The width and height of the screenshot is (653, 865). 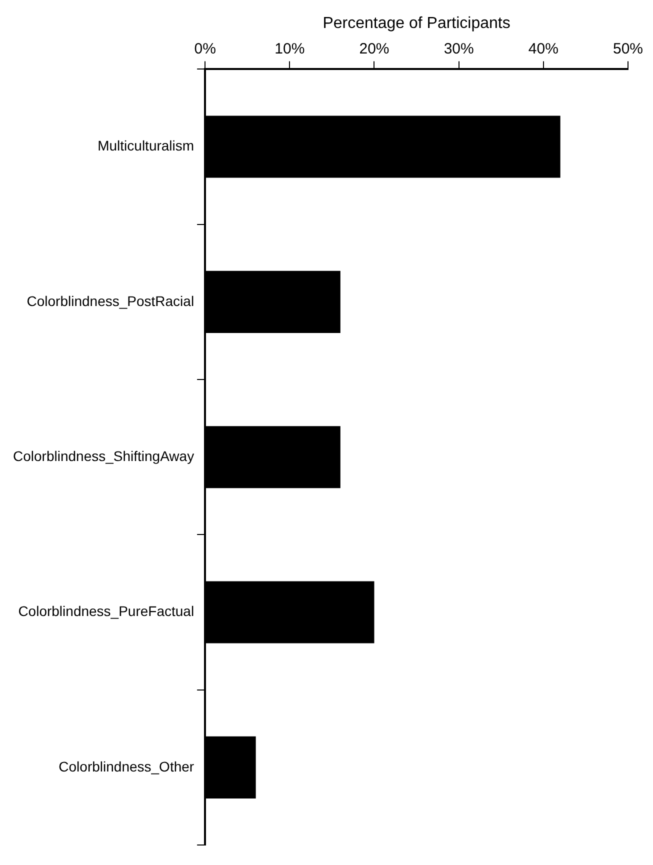 What do you see at coordinates (416, 23) in the screenshot?
I see `x-axis-title: Percentage of Participants` at bounding box center [416, 23].